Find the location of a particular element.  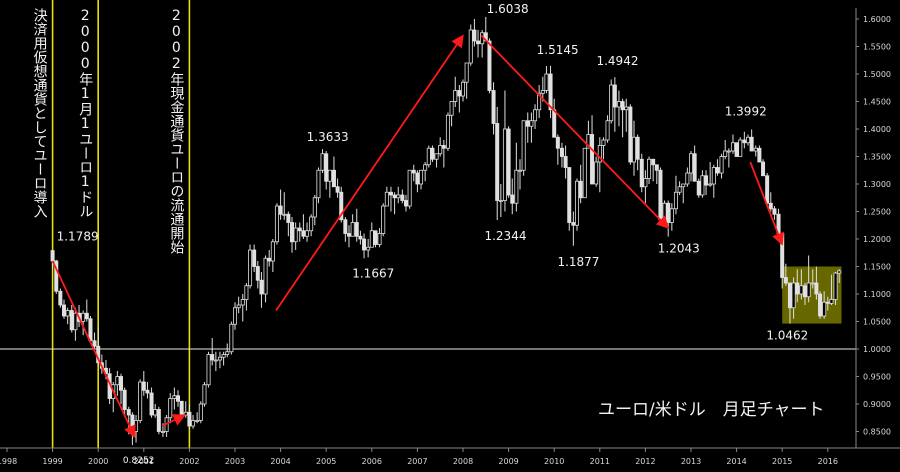

x-tick-label: 2012 is located at coordinates (645, 461).